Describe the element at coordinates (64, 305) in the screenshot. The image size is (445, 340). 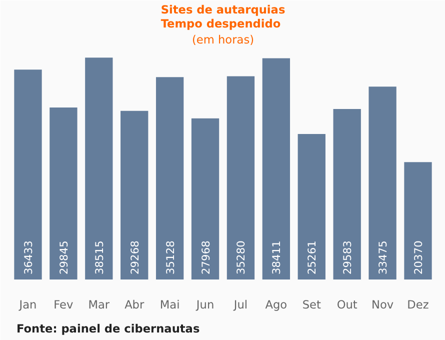
I see `x-tick-label: Fev` at that location.